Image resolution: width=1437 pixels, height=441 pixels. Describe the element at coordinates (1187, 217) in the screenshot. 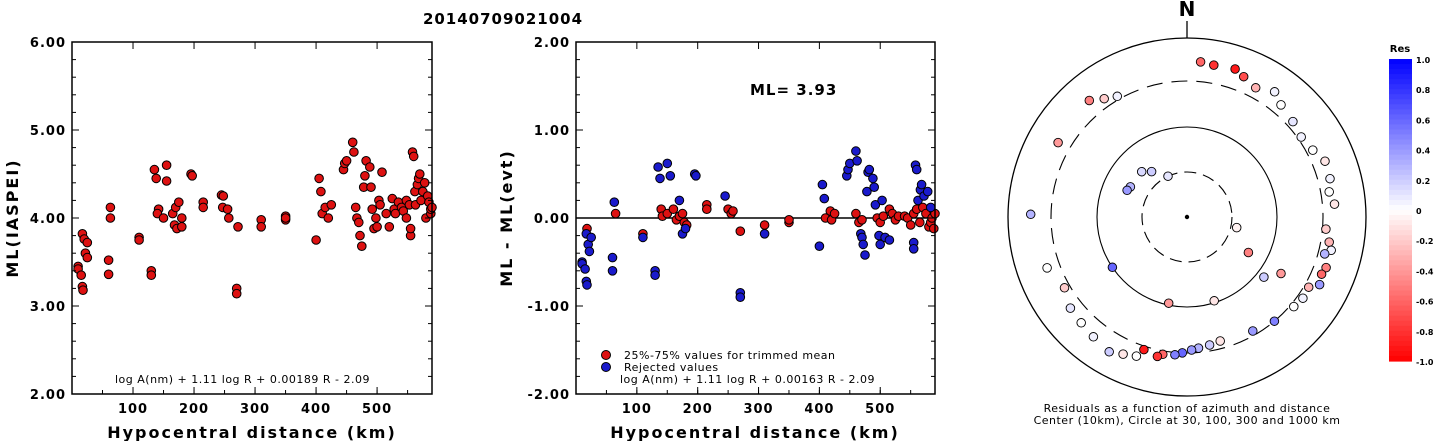

I see `ring-30km` at that location.